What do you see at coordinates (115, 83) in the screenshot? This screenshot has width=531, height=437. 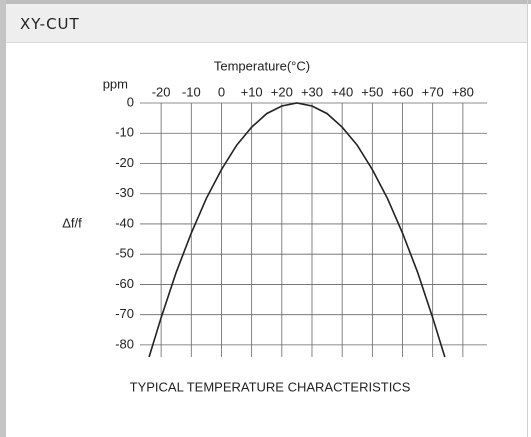 I see `y-unit: ppm` at bounding box center [115, 83].